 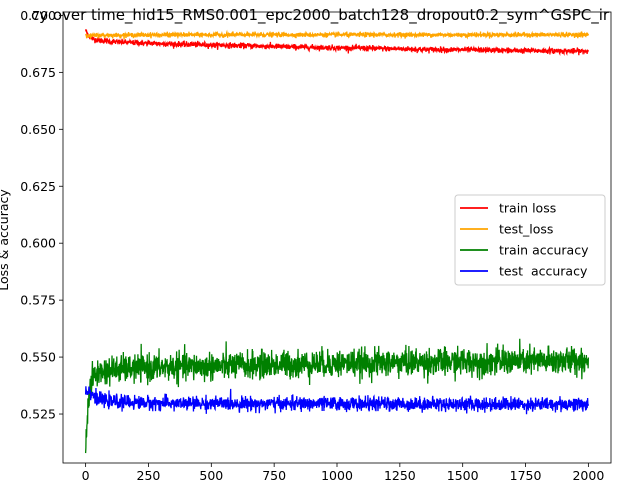 What do you see at coordinates (527, 208) in the screenshot?
I see `legend-label: train loss` at bounding box center [527, 208].